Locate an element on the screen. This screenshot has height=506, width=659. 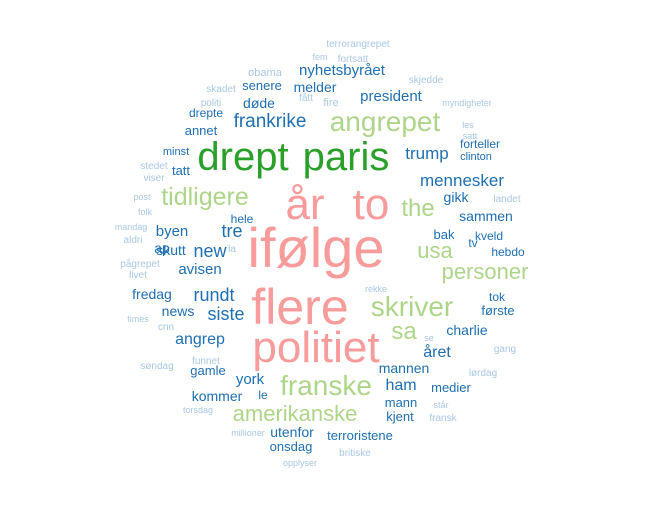
cloud-word: skutt is located at coordinates (171, 250).